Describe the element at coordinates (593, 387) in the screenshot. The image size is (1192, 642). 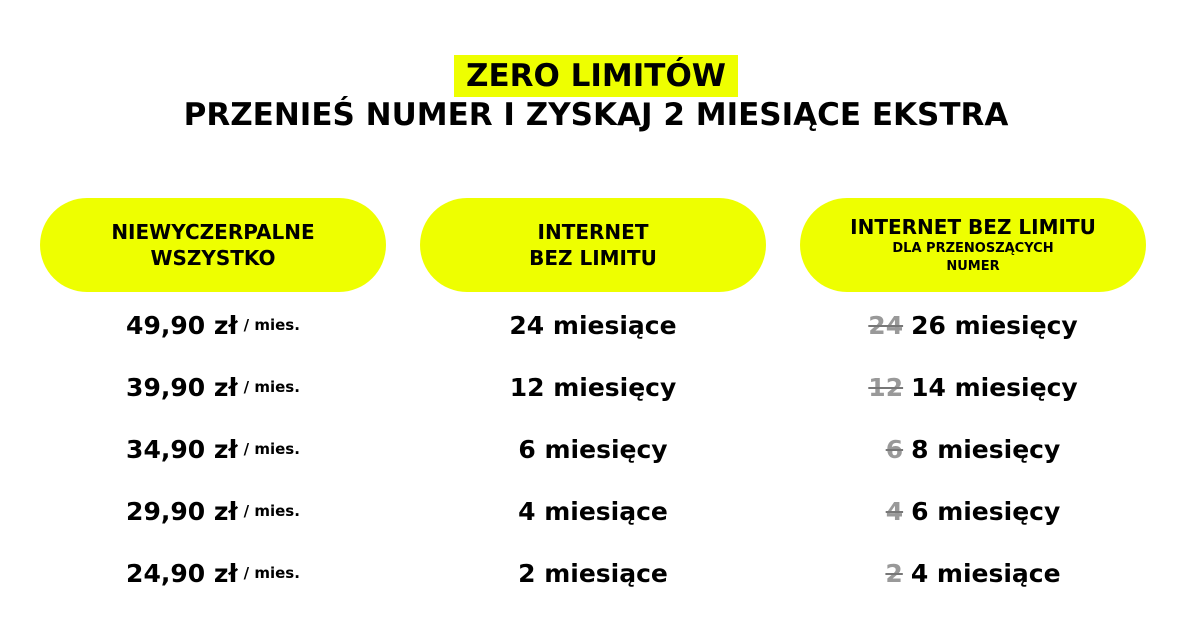
I see `internet-duration: 12 miesięcy` at that location.